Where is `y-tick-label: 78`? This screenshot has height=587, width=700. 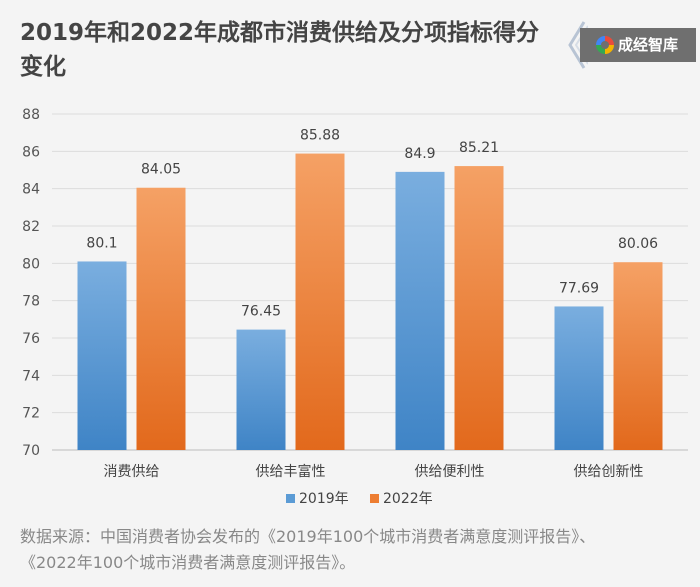
y-tick-label: 78 is located at coordinates (31, 302).